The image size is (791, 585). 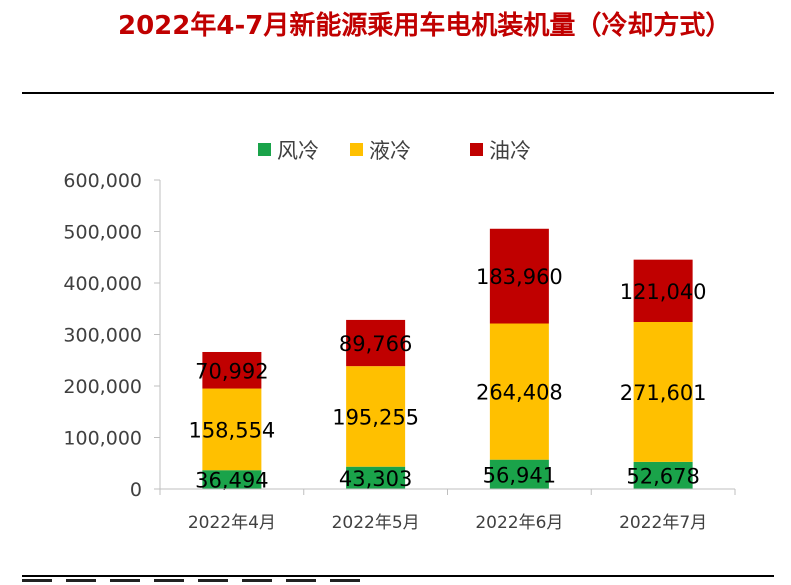 What do you see at coordinates (272, 582) in the screenshot?
I see `source-note-cropped` at bounding box center [272, 582].